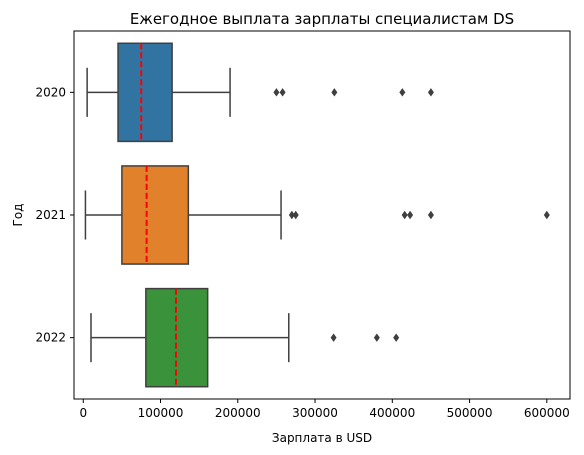  What do you see at coordinates (83, 413) in the screenshot?
I see `x-tick-label-0: 0` at bounding box center [83, 413].